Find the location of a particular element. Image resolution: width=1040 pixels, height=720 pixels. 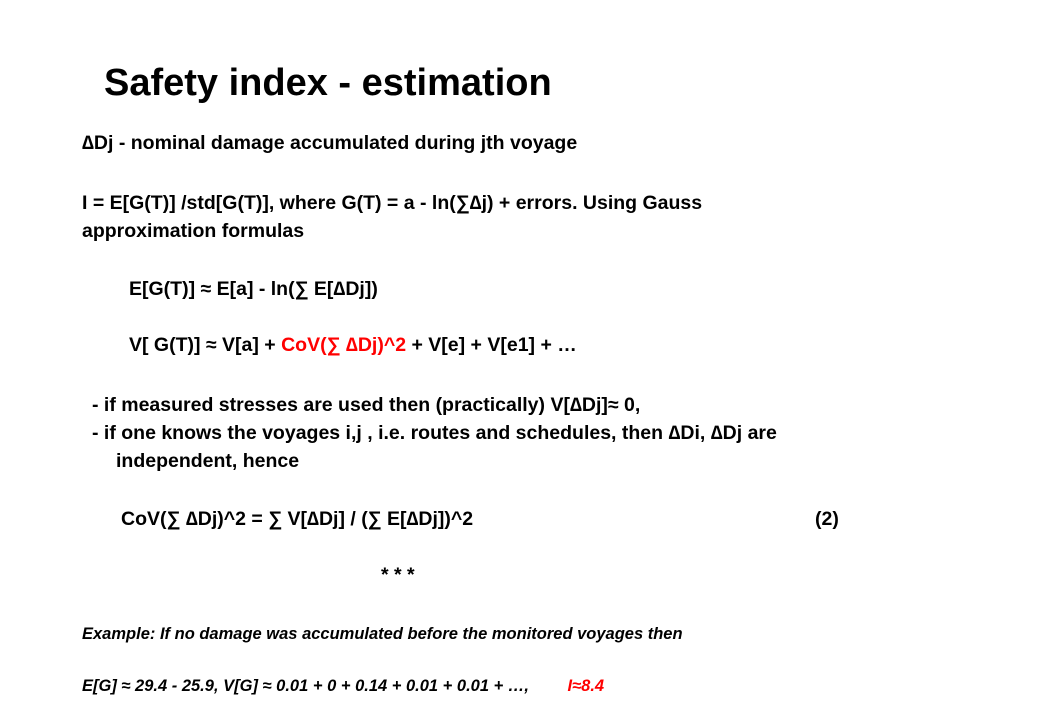

example-result: I≈8.4 is located at coordinates (586, 686).